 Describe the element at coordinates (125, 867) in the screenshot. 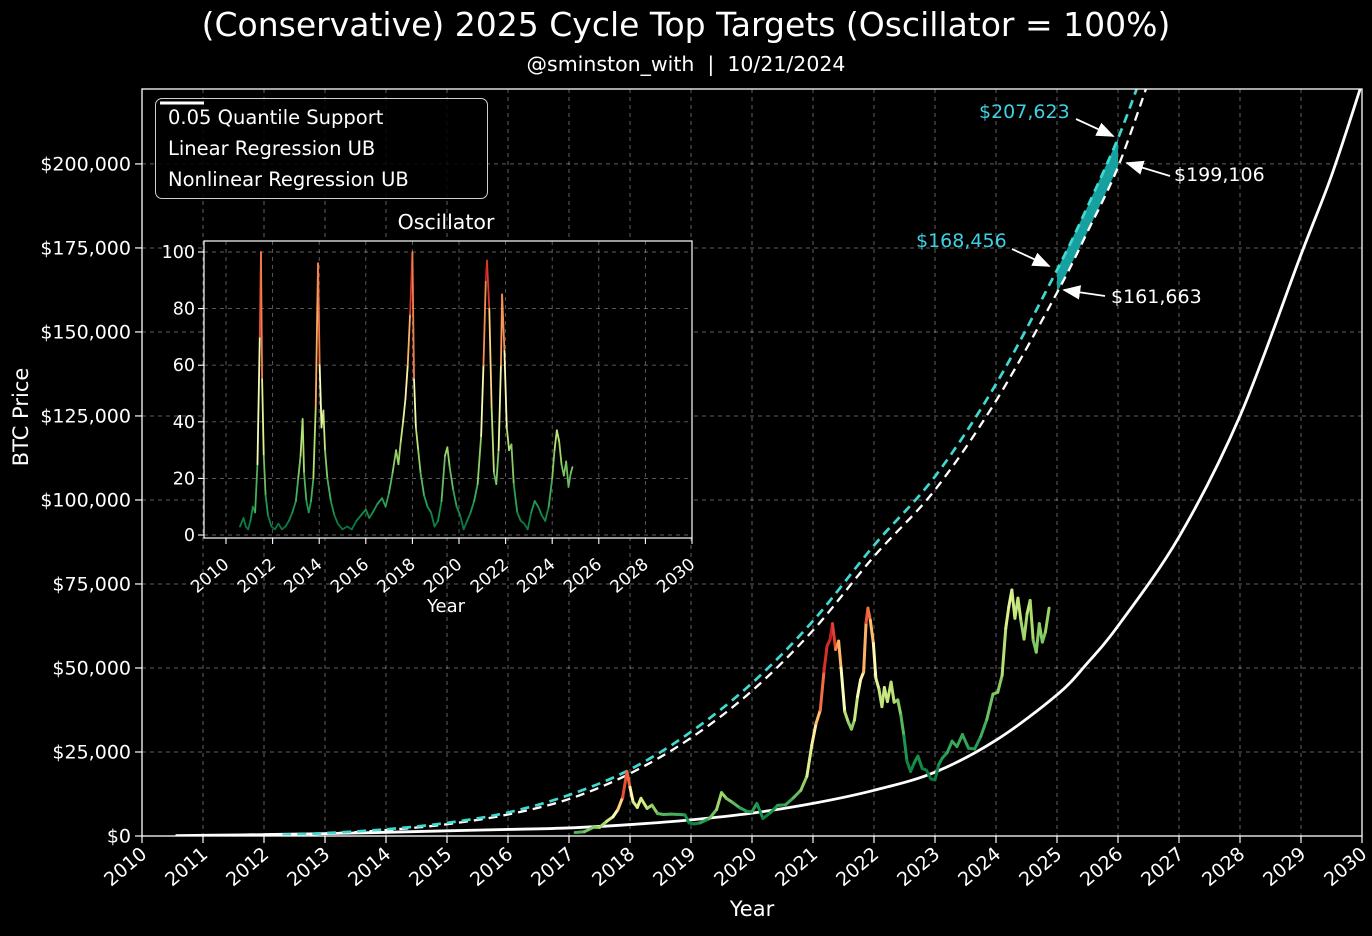

I see `x-tick-label: 2010` at that location.